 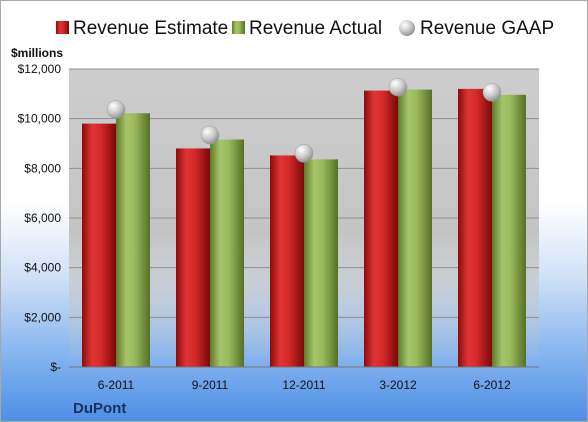 I want to click on y-tick-label: $8,000, so click(x=42, y=168).